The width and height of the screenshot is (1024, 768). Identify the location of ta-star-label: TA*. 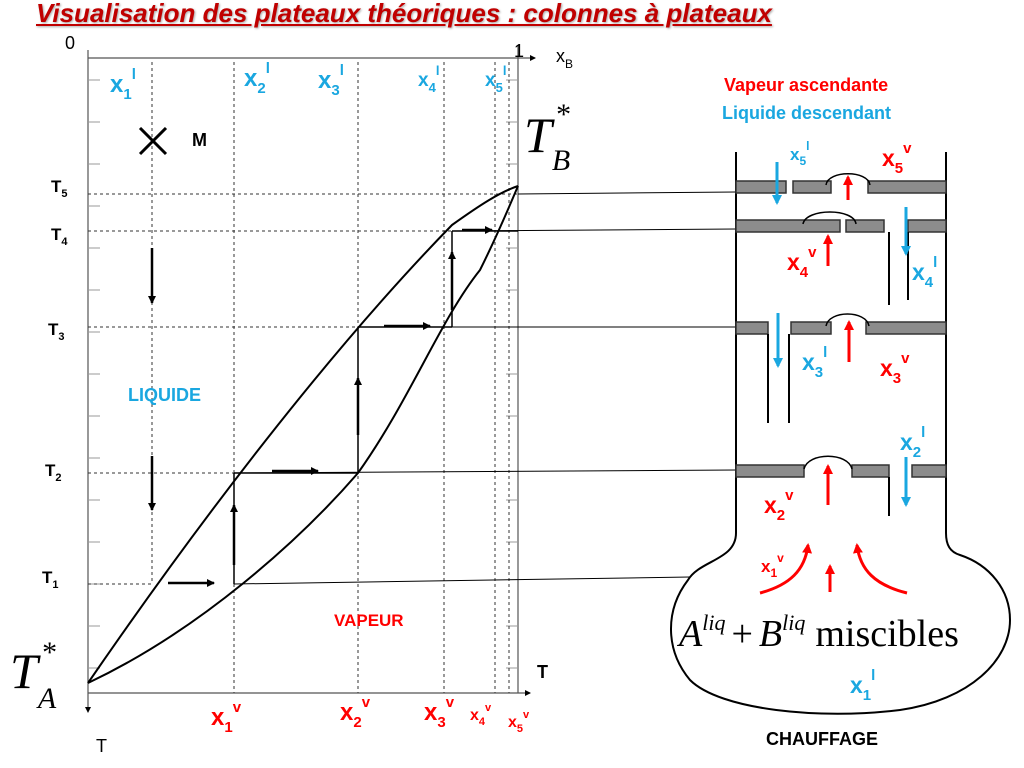
(33, 675).